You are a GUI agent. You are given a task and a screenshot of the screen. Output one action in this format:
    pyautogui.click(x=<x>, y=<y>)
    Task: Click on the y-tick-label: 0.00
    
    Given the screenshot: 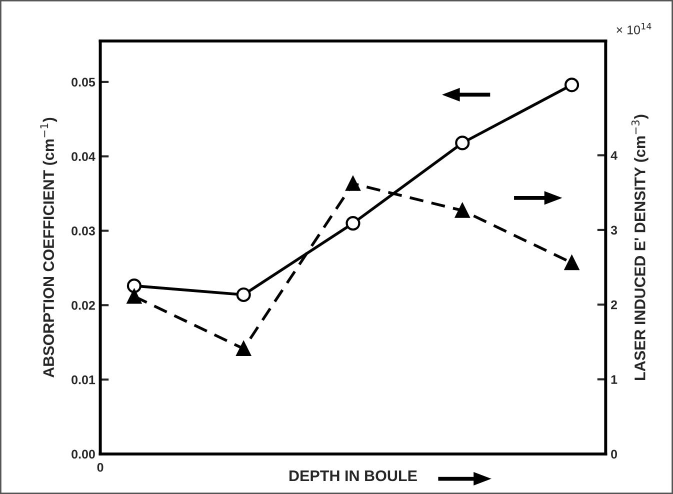 What is the action you would take?
    pyautogui.click(x=83, y=454)
    